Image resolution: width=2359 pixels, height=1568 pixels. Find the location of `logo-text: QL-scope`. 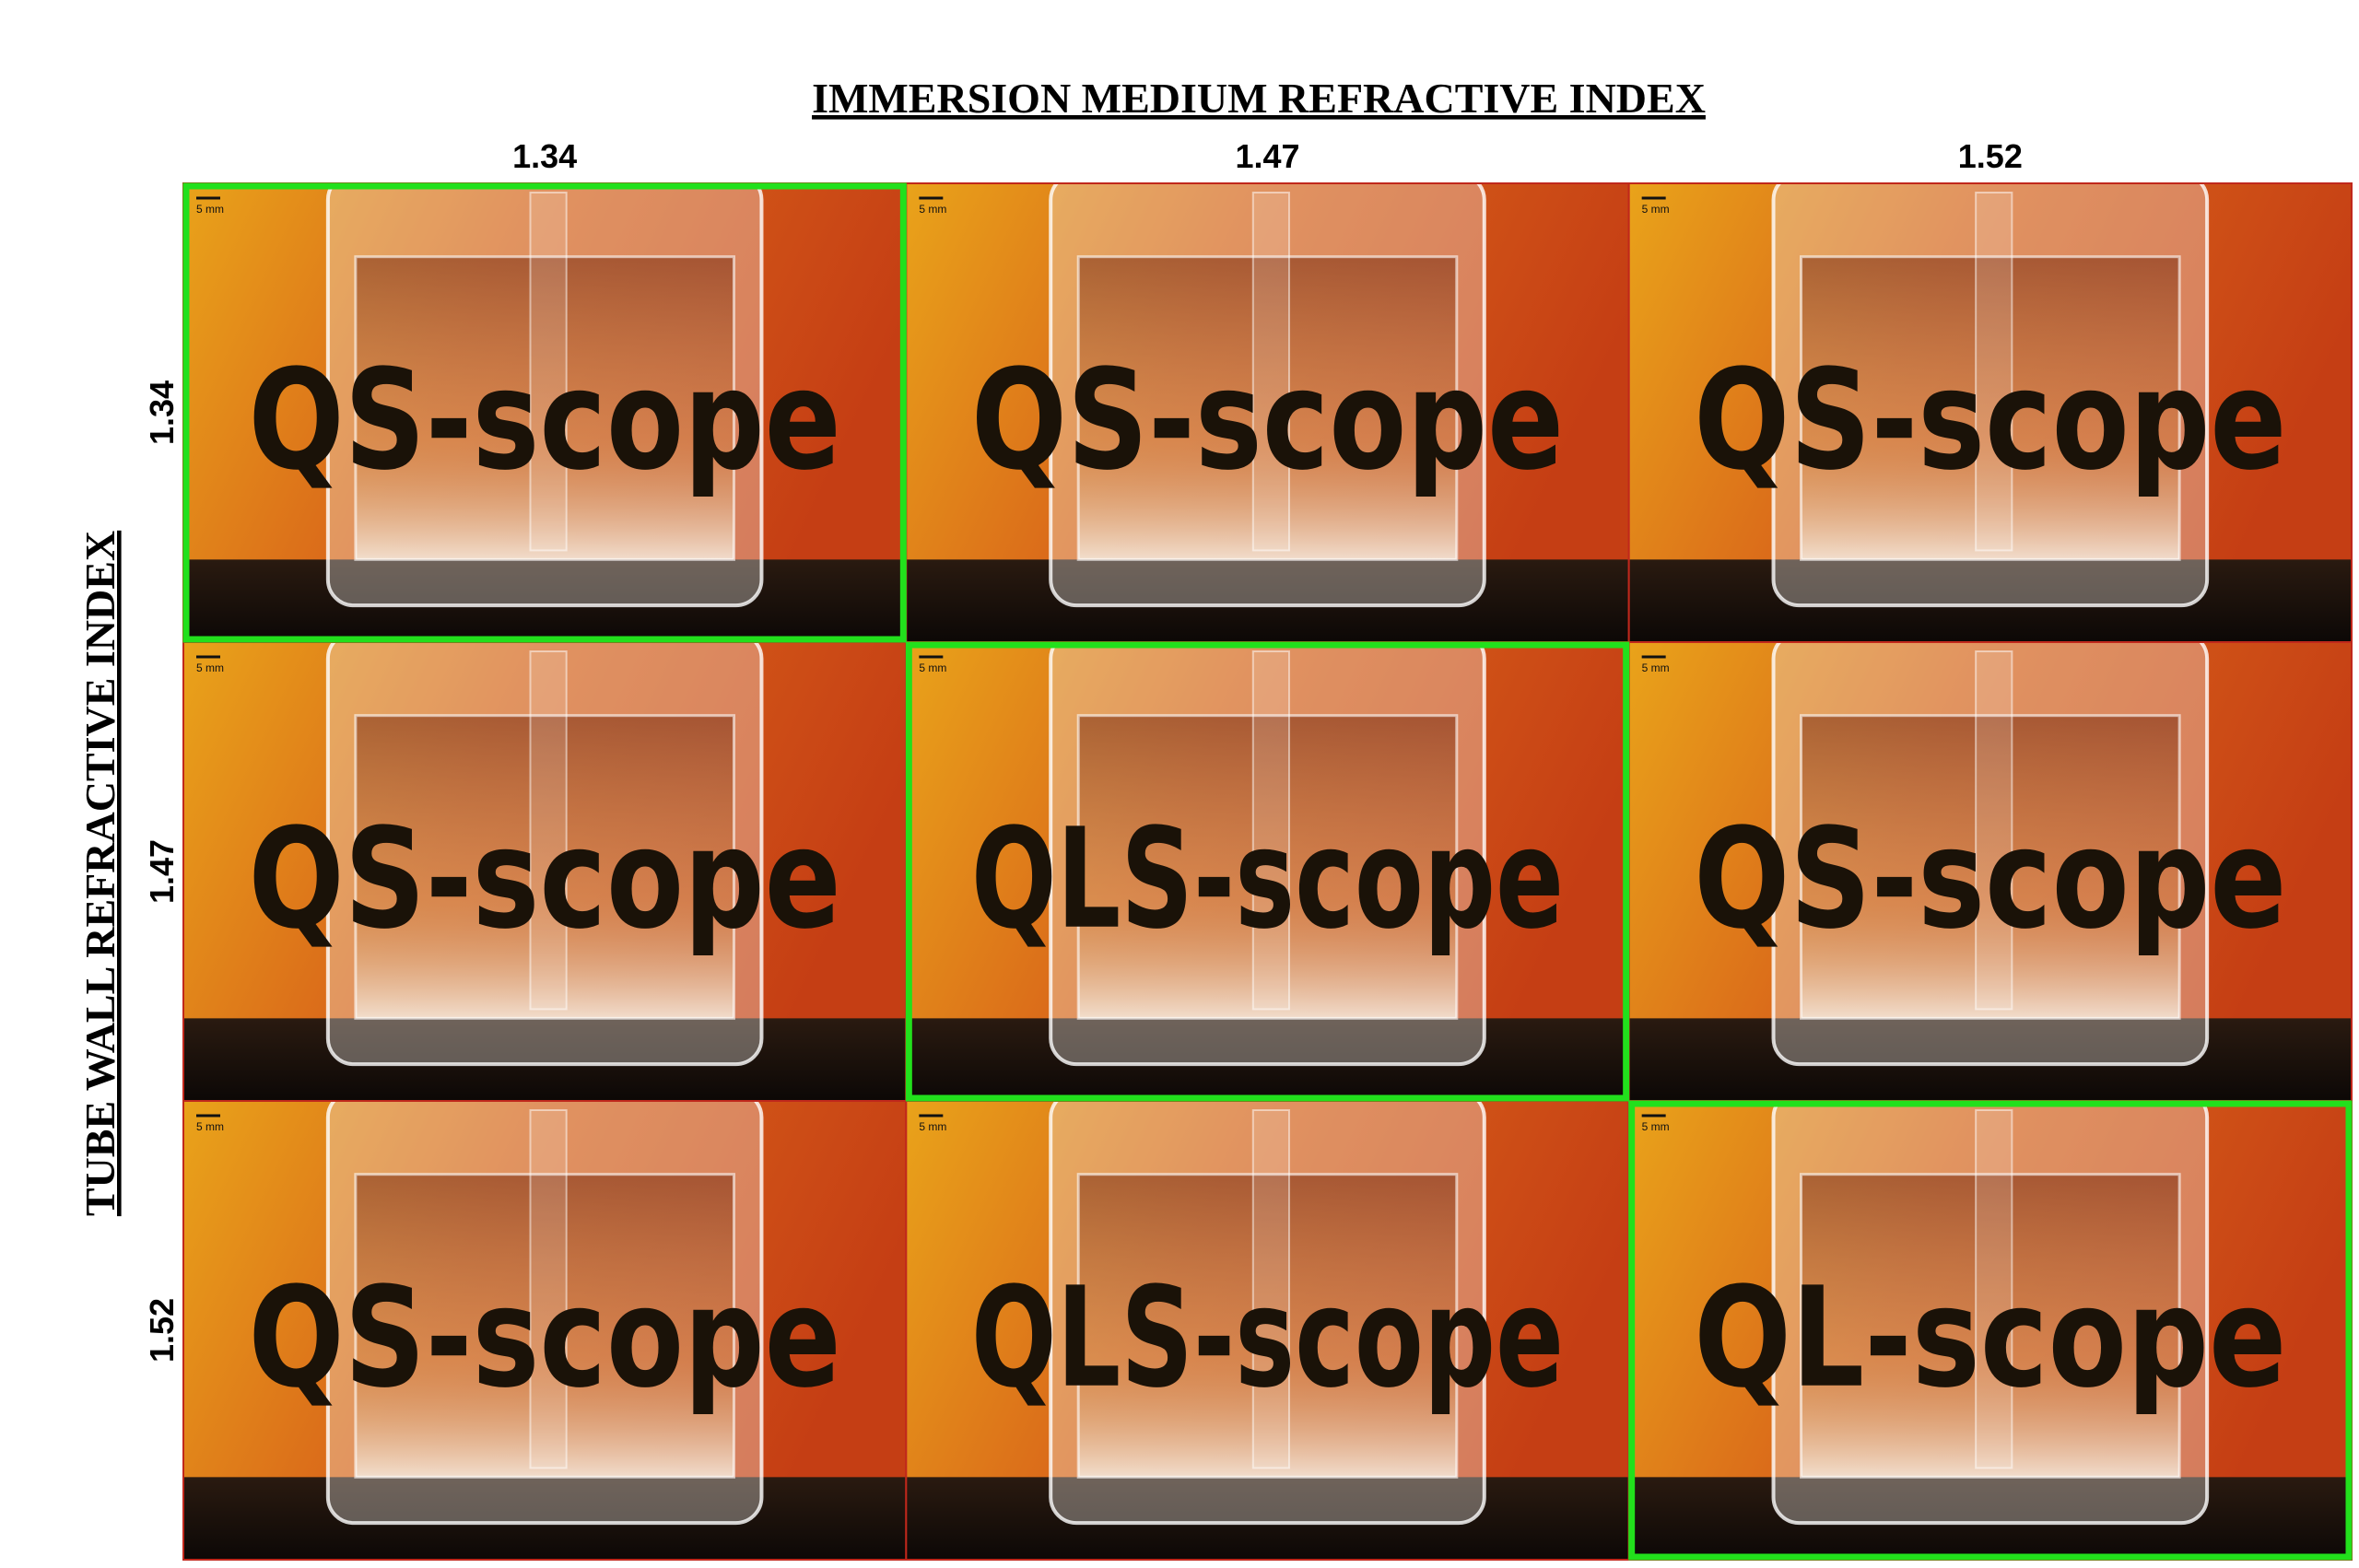

logo-text: QL-scope is located at coordinates (1990, 1339).